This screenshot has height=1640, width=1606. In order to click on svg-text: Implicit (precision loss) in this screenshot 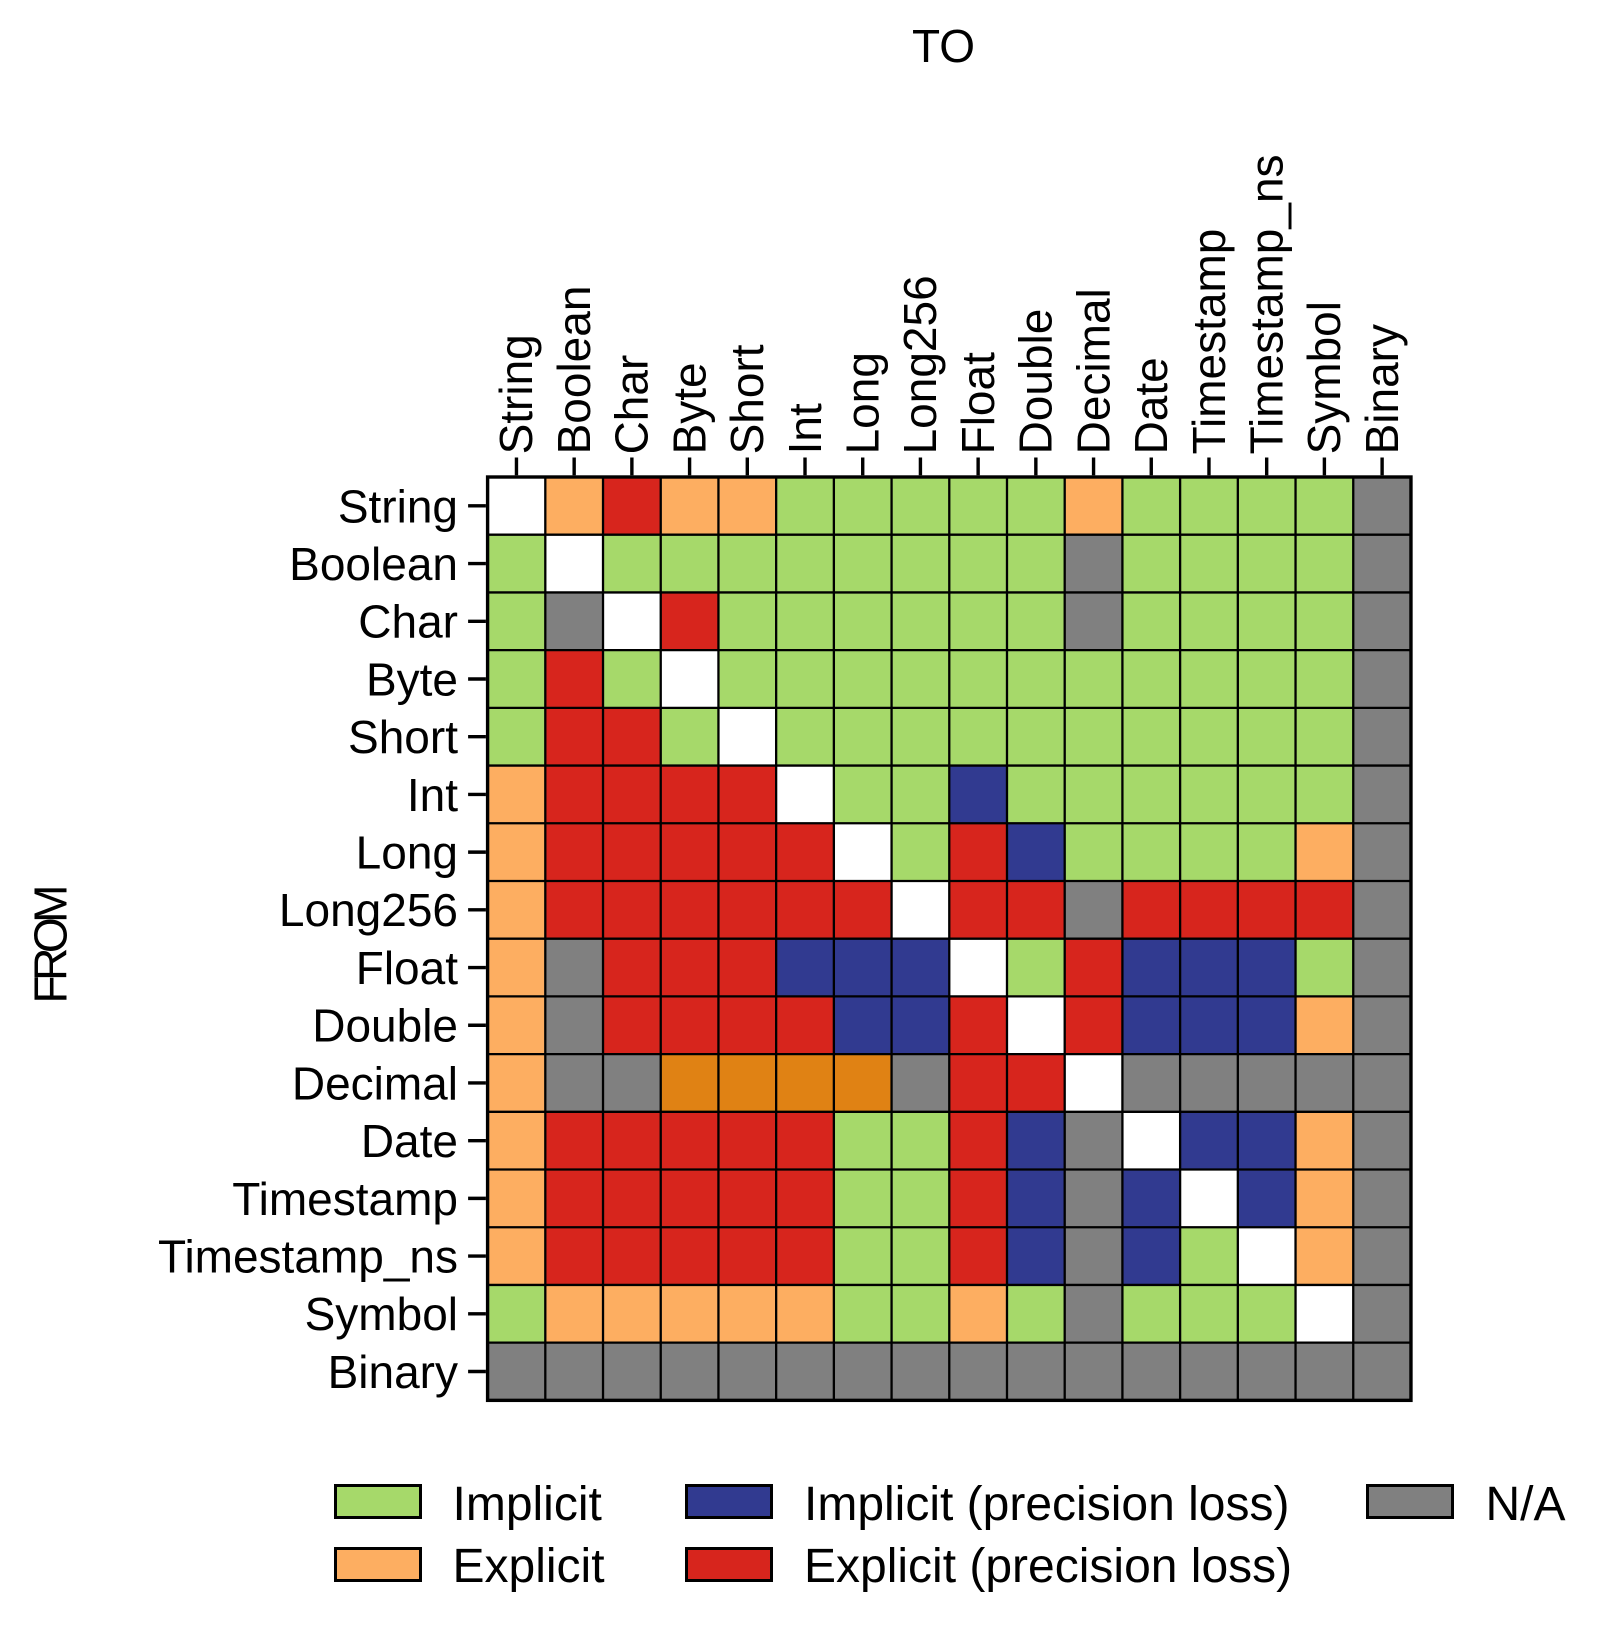, I will do `click(1046, 1504)`.